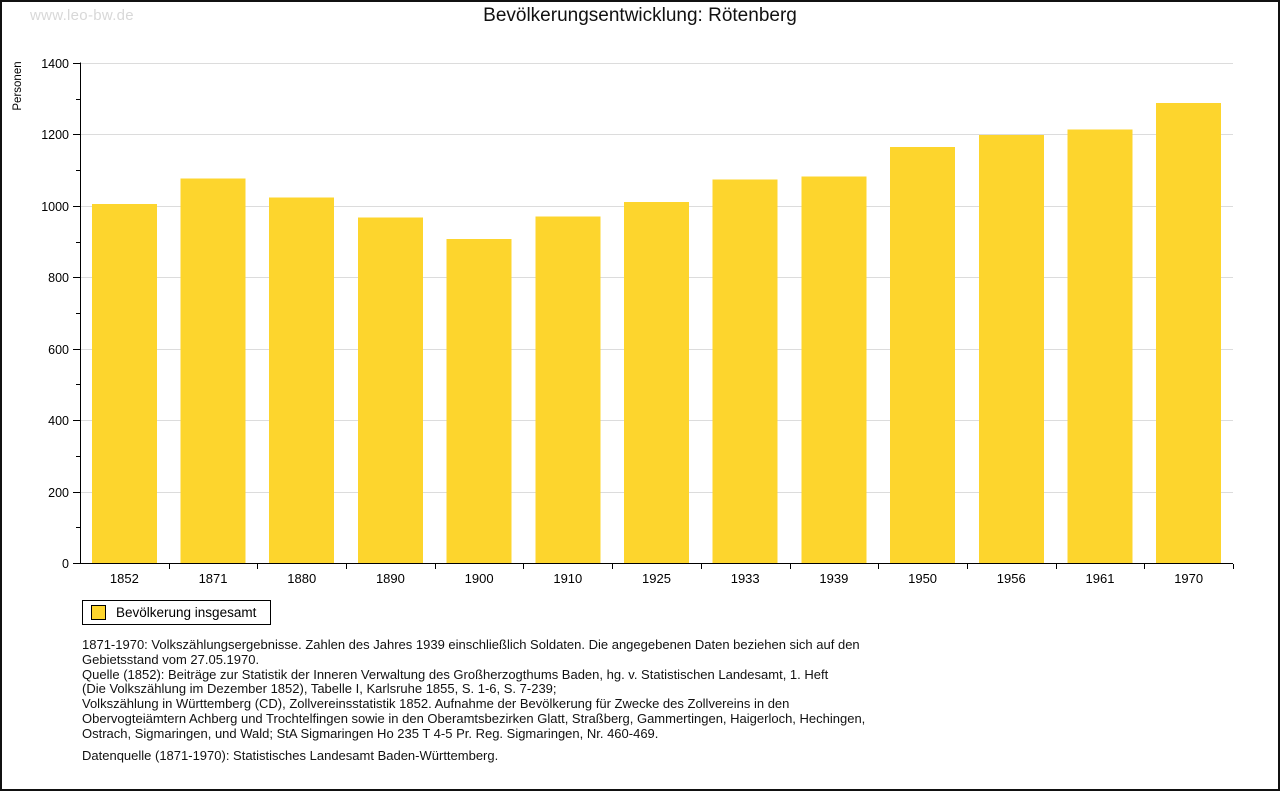 The image size is (1280, 791). Describe the element at coordinates (65, 564) in the screenshot. I see `y-tick-label: 0` at that location.